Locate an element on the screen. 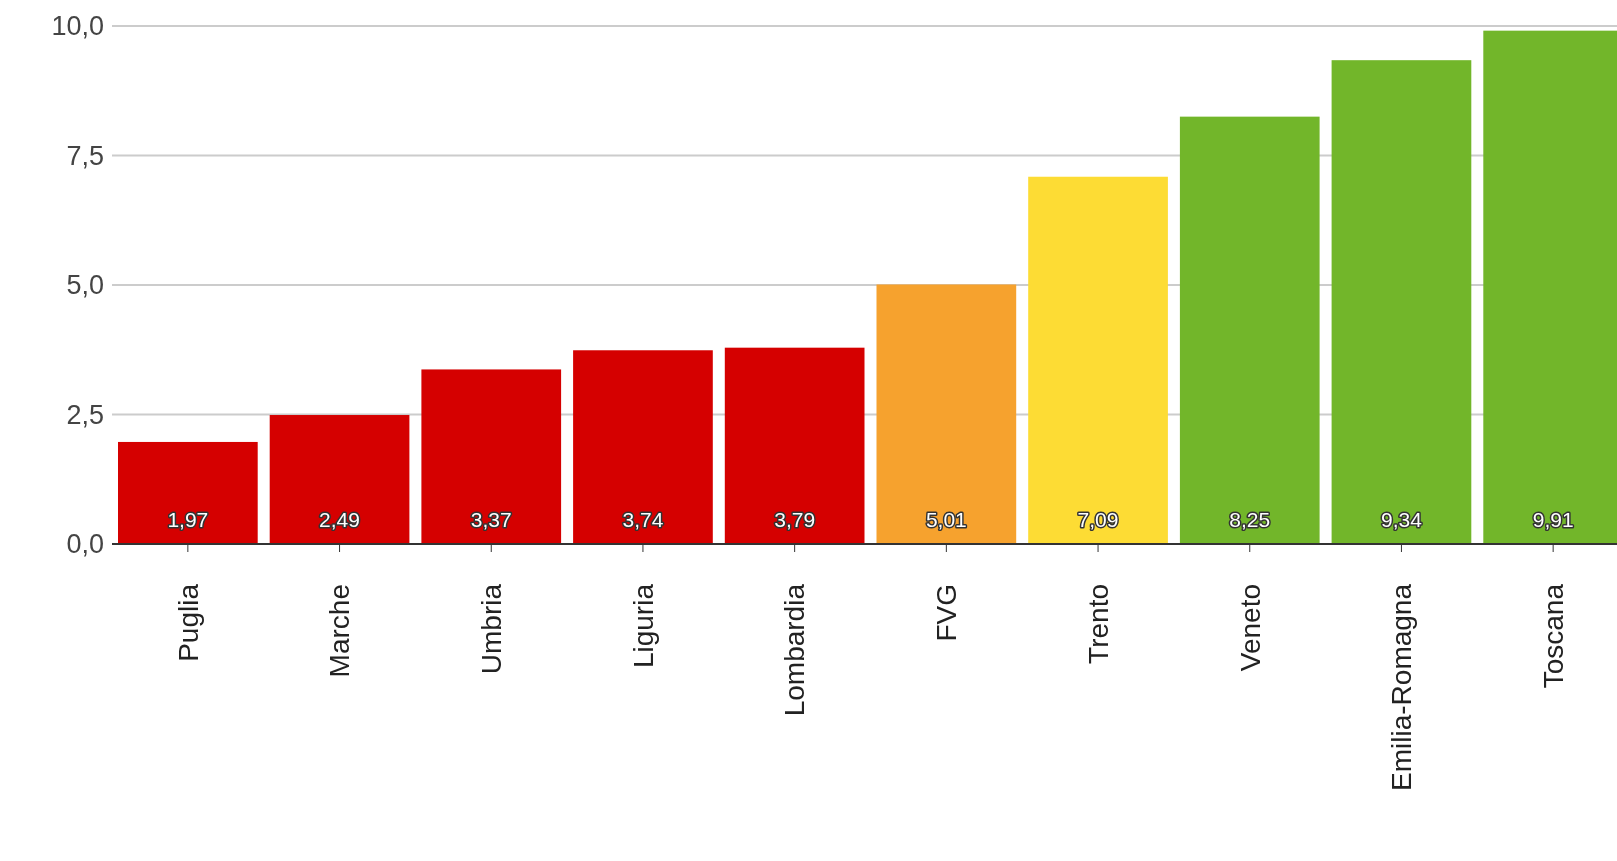 The width and height of the screenshot is (1617, 861). data-label: 5,01 is located at coordinates (946, 520).